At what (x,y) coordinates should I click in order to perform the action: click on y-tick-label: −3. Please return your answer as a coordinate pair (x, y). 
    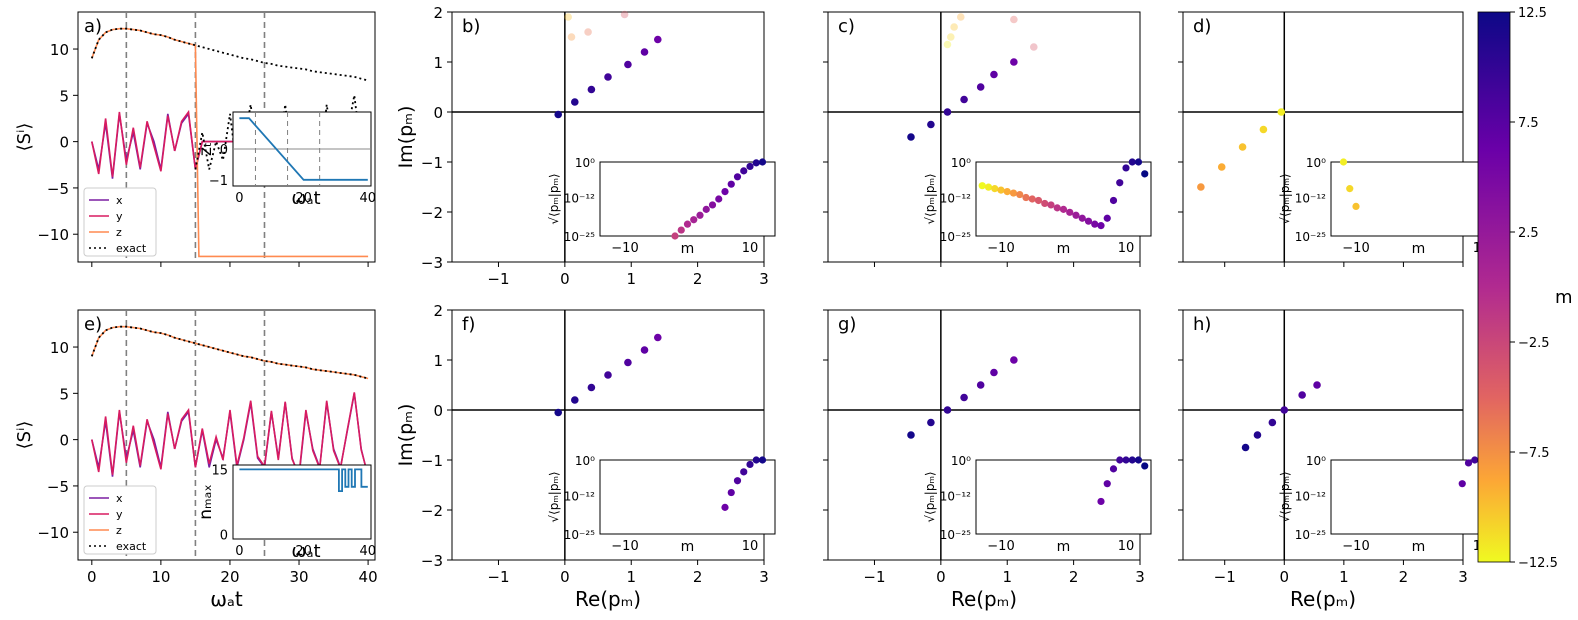
    Looking at the image, I should click on (432, 263).